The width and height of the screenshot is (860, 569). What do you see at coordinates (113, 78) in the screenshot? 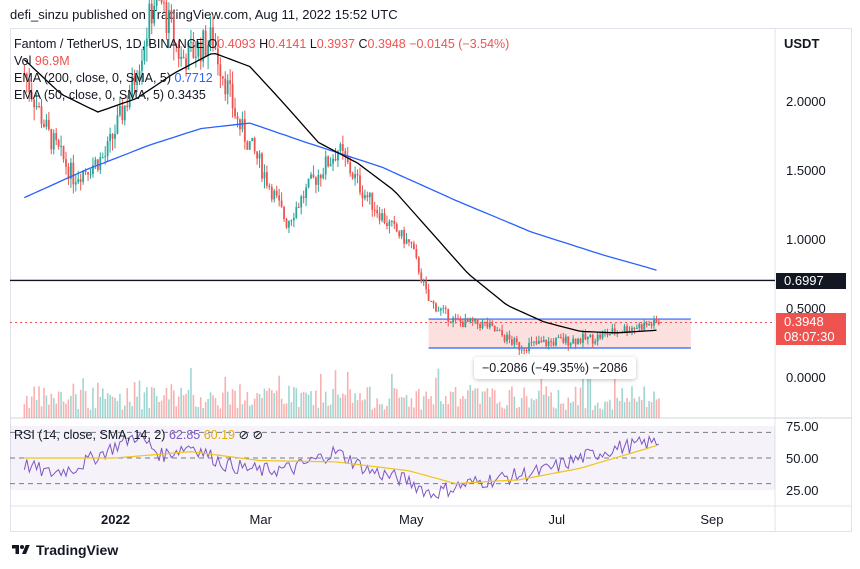
I see `legend-row-ema200: EMA (200, close, 0, SMA, 5) 0.7712` at bounding box center [113, 78].